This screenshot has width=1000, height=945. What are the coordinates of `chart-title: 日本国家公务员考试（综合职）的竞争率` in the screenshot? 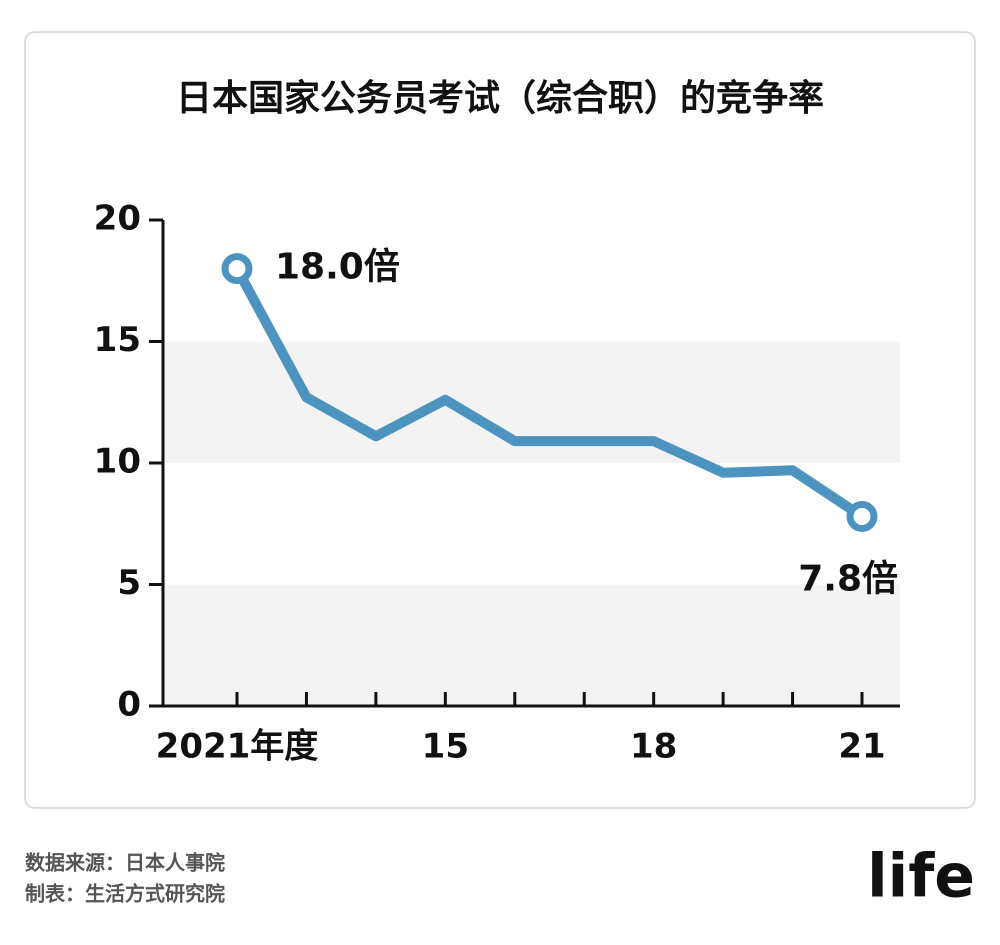 It's located at (500, 98).